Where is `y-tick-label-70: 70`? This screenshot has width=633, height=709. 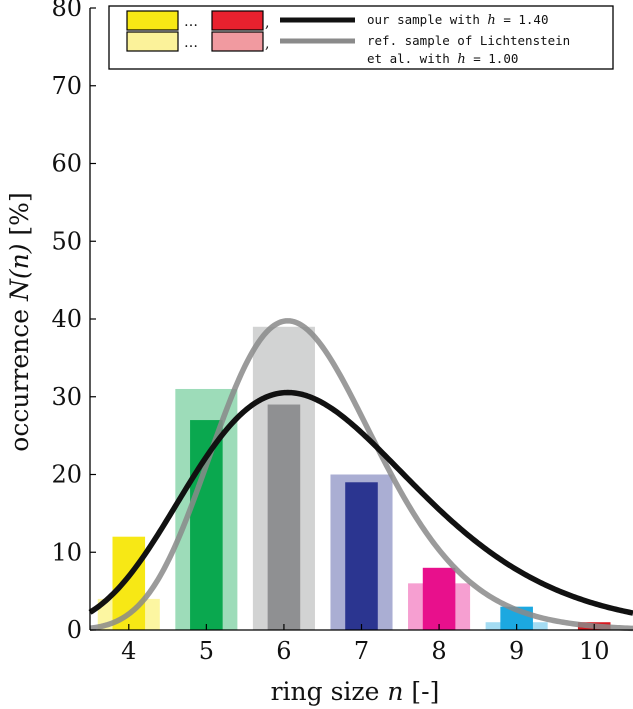 y-tick-label-70: 70 is located at coordinates (66, 86).